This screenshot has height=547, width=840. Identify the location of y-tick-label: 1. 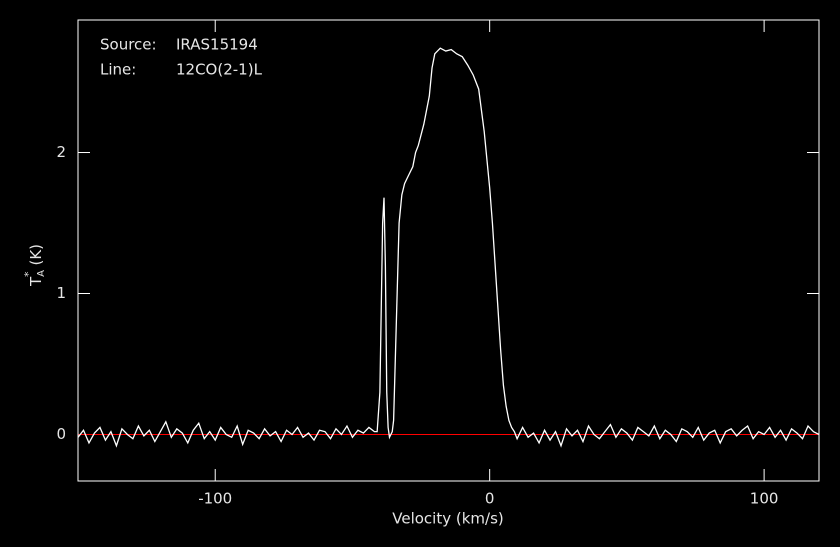
(61, 293).